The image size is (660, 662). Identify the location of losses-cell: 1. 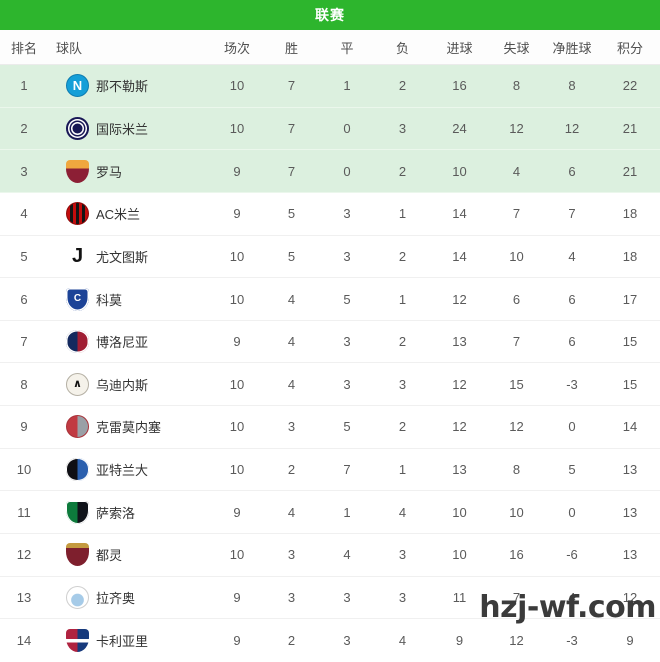
(402, 214).